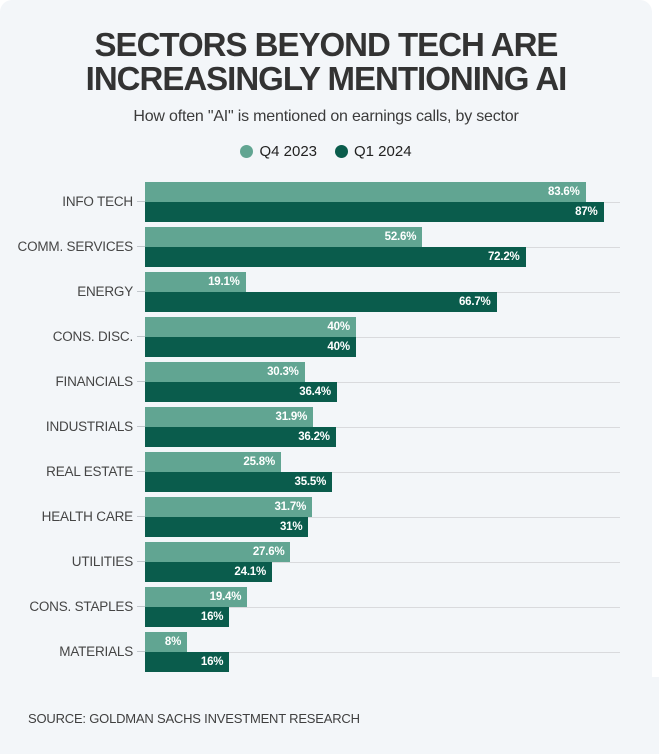  I want to click on category-label-cell: INFO TECH, so click(72, 201).